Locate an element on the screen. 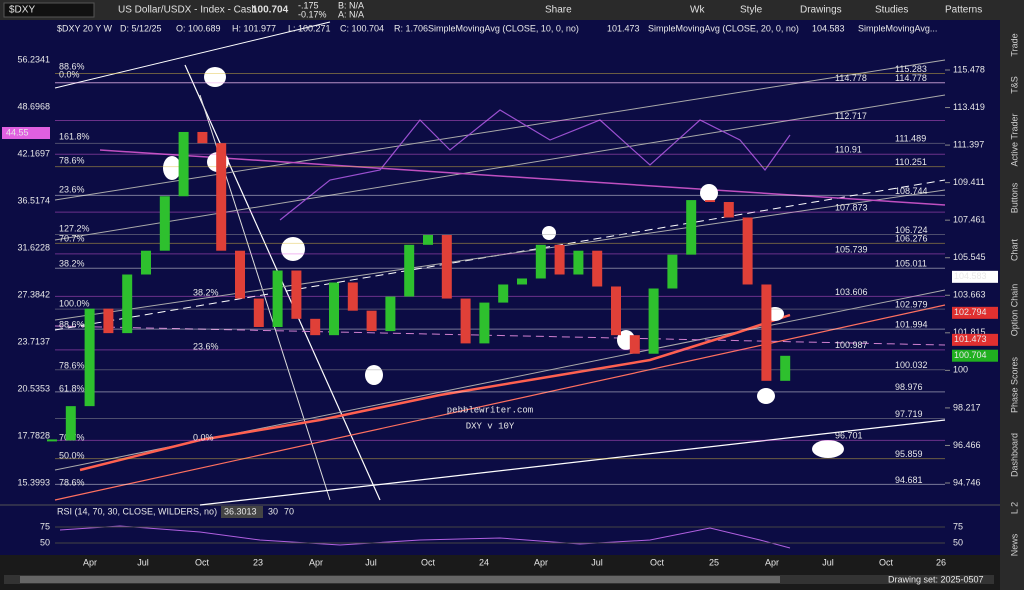  fib-price: 105.739 is located at coordinates (851, 249).